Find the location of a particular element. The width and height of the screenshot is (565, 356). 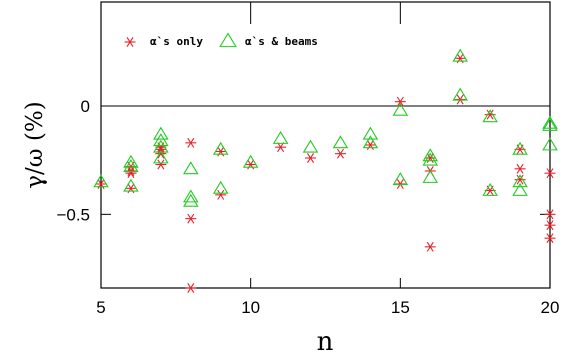

legend-label-alphas-and-beams: α`s & beams is located at coordinates (281, 41).